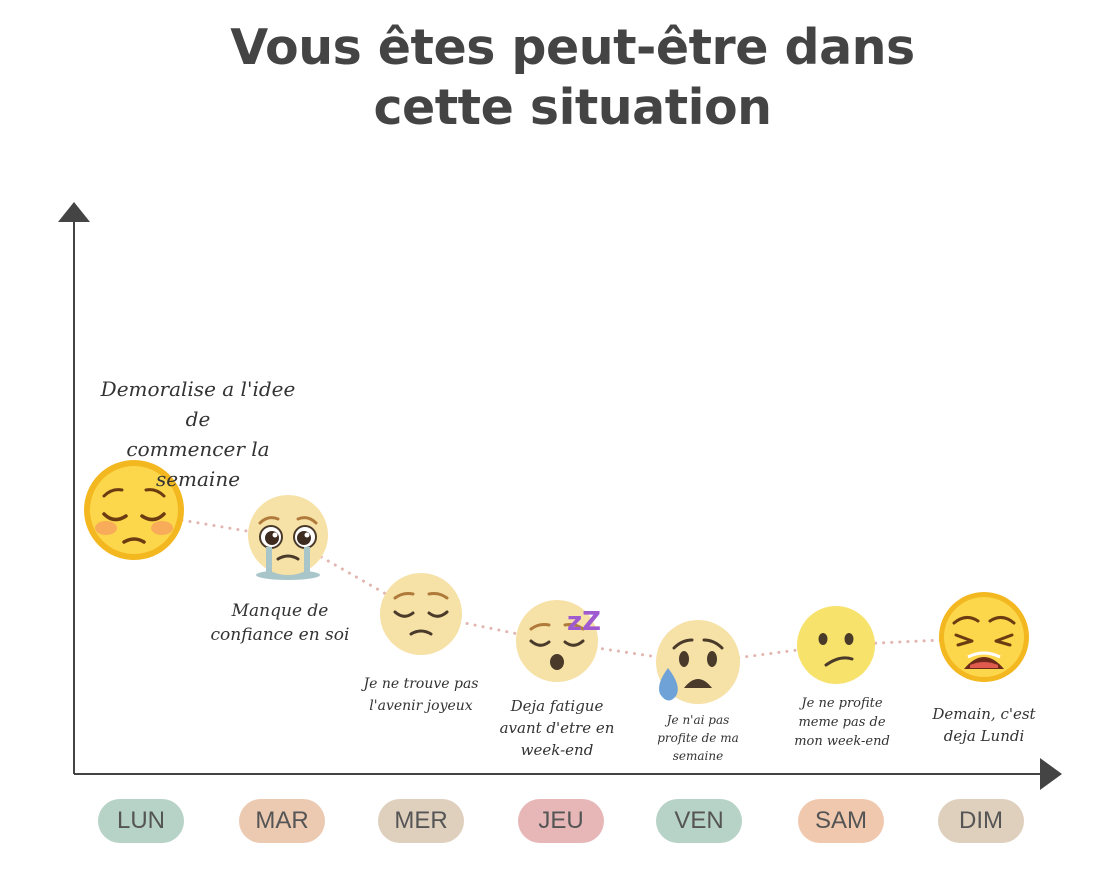  What do you see at coordinates (572, 107) in the screenshot?
I see `title-line-2: cette situation` at bounding box center [572, 107].